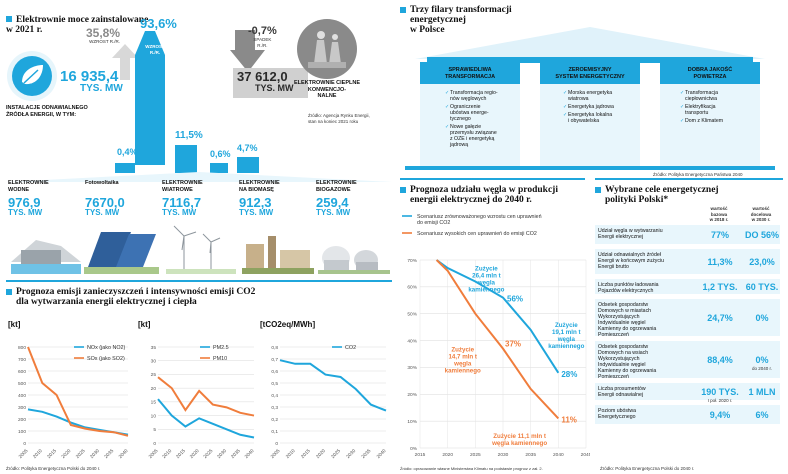  I want to click on row-note: do 2040 r., so click(762, 368).